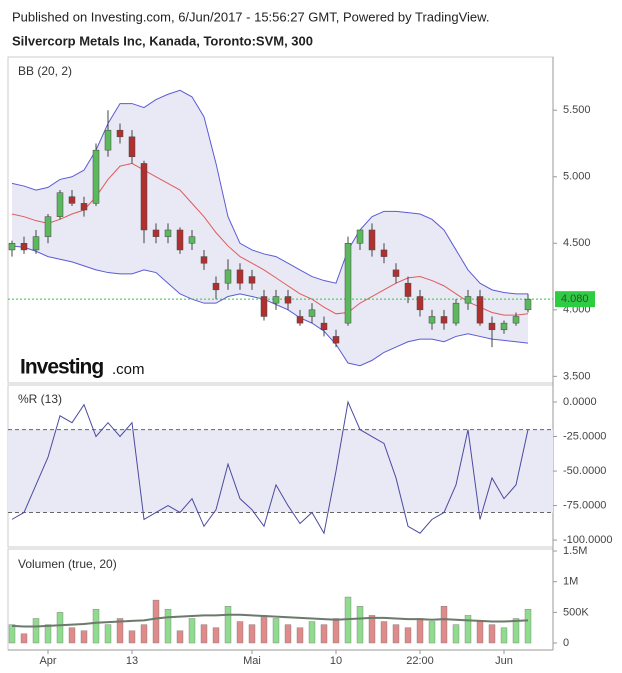 The height and width of the screenshot is (673, 622). I want to click on panel-label: BB (20, 2), so click(45, 71).